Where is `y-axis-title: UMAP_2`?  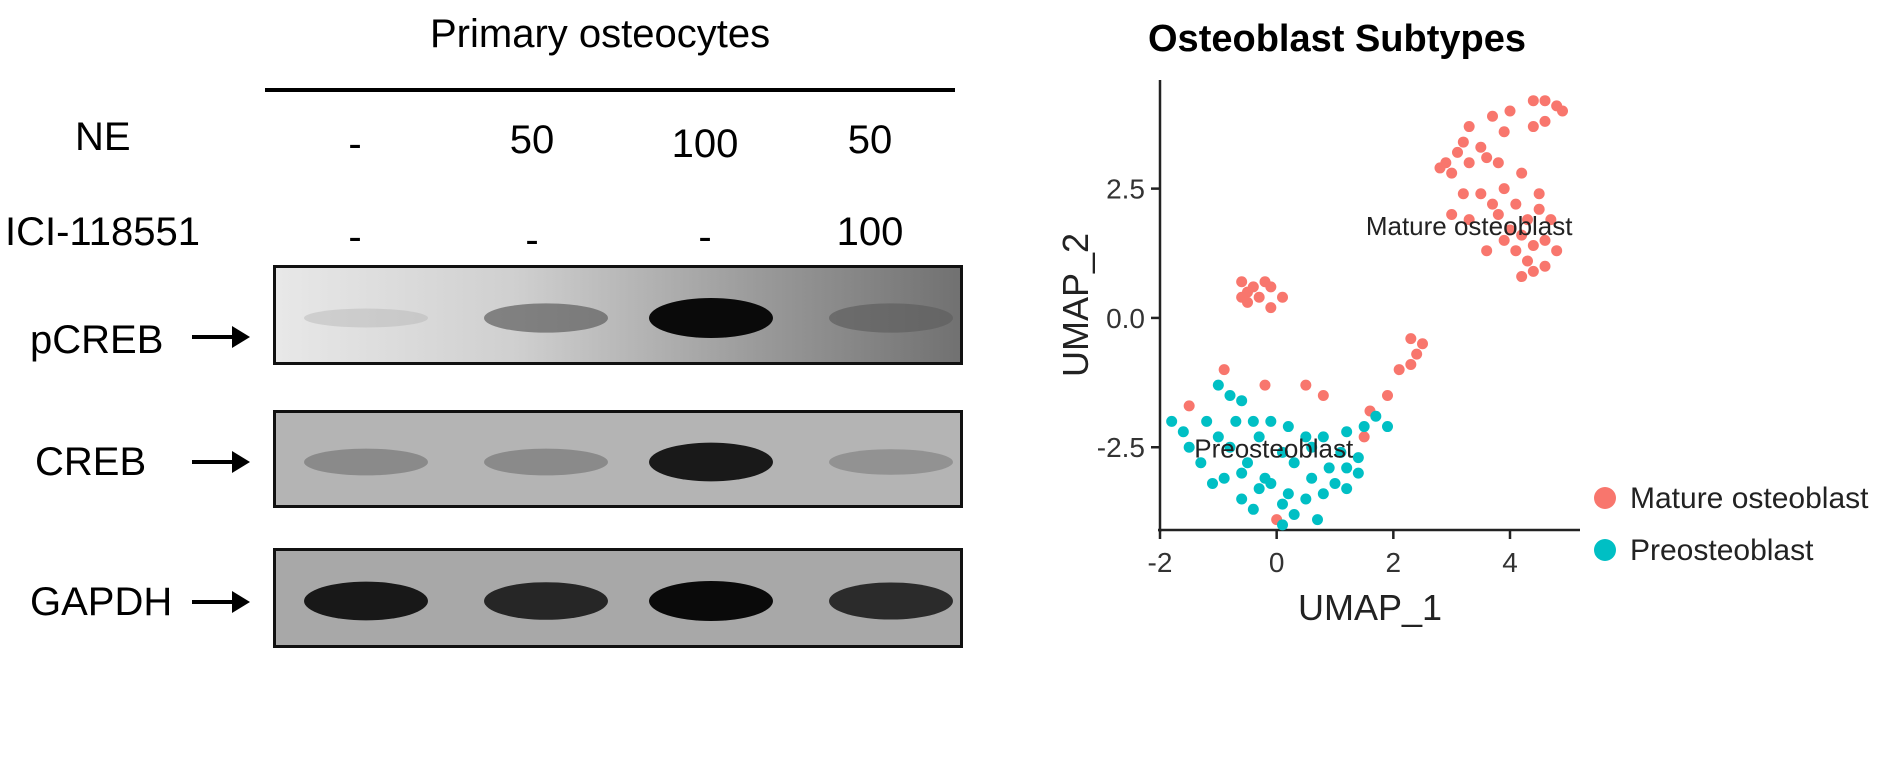 y-axis-title: UMAP_2 is located at coordinates (1075, 305).